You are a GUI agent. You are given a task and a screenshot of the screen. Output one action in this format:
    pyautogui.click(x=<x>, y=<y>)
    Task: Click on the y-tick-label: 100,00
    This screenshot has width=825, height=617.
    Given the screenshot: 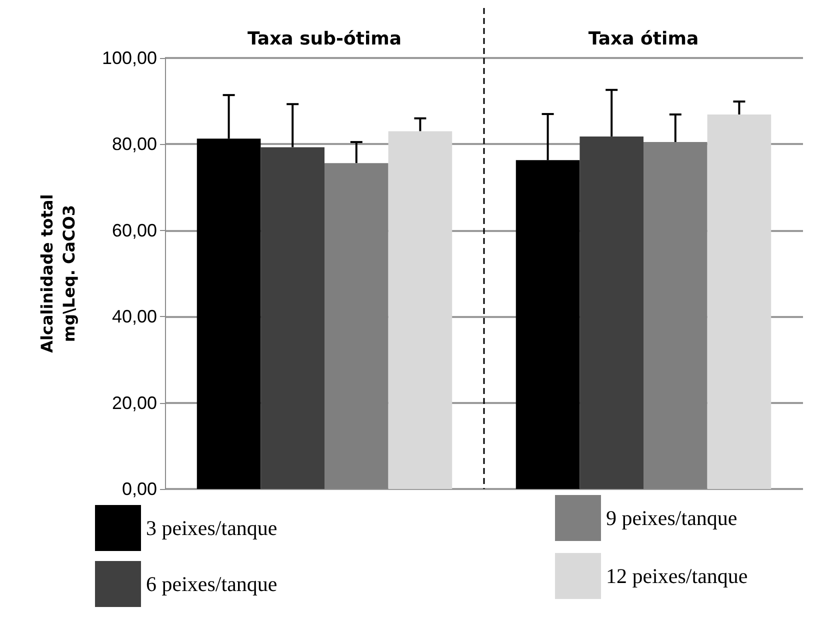 What is the action you would take?
    pyautogui.click(x=129, y=58)
    